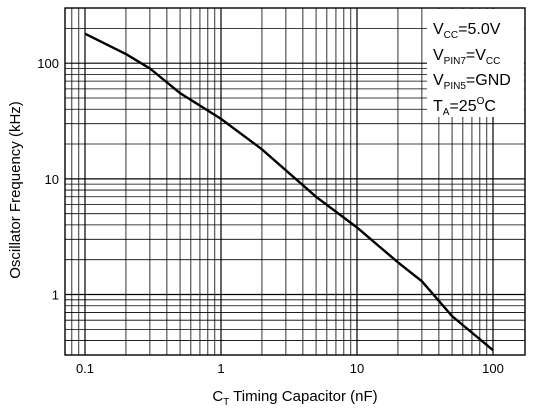 The width and height of the screenshot is (535, 411). What do you see at coordinates (472, 82) in the screenshot?
I see `condition-line: VPIN5=GND` at bounding box center [472, 82].